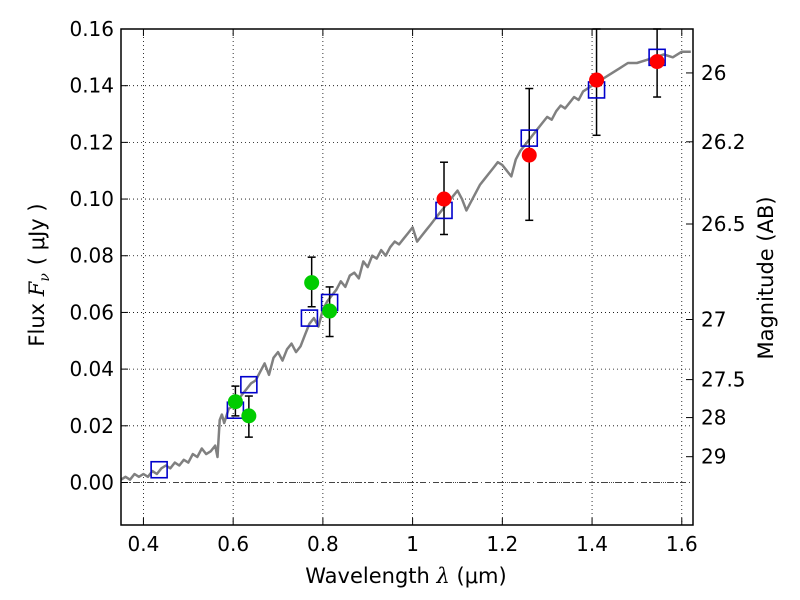 This screenshot has width=800, height=600. What do you see at coordinates (323, 544) in the screenshot?
I see `x-tick-label: 0.8` at bounding box center [323, 544].